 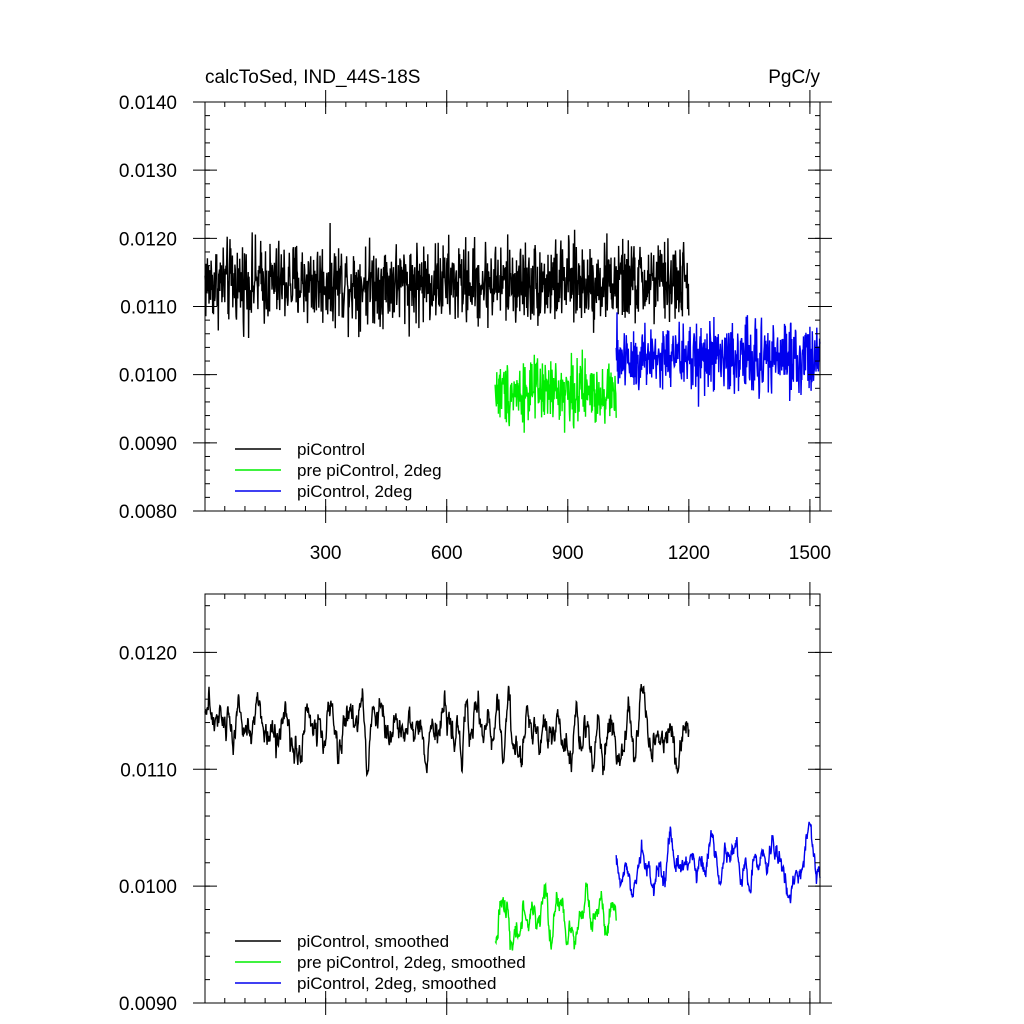 I want to click on x-tick-label: 900, so click(x=568, y=553).